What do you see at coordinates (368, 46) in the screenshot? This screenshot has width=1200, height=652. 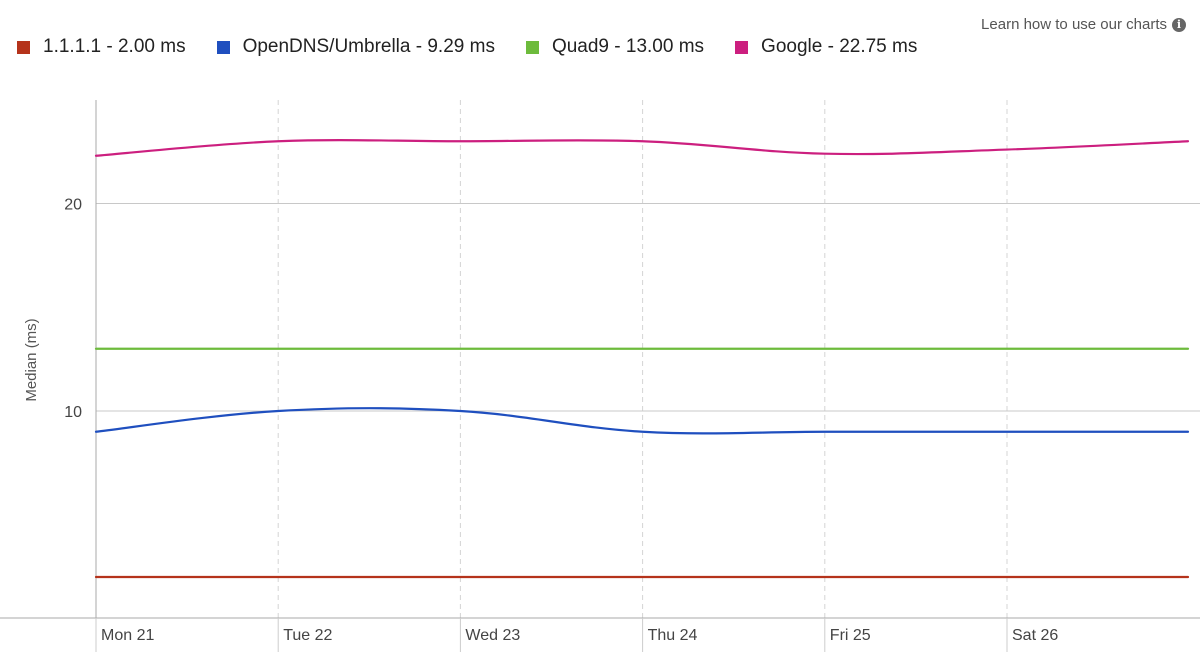 I see `legend-label: OpenDNS/Umbrella - 9.29 ms` at bounding box center [368, 46].